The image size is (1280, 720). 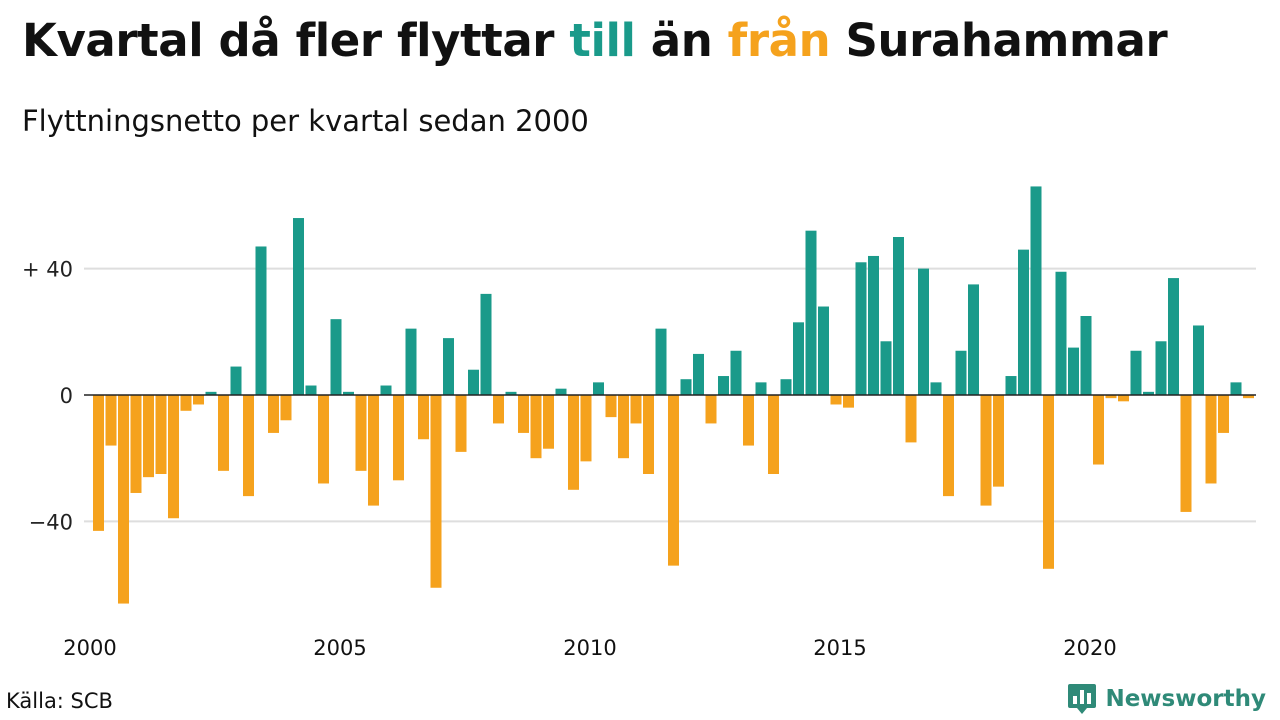 I want to click on chart-subtitle: Flyttningsnetto per kvartal sedan 2000, so click(x=305, y=121).